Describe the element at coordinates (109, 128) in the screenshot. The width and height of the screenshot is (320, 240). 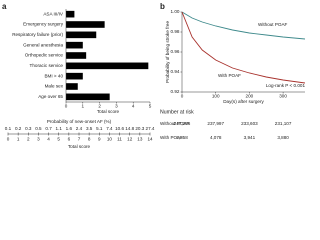
I see `probability-label: 7.4` at that location.